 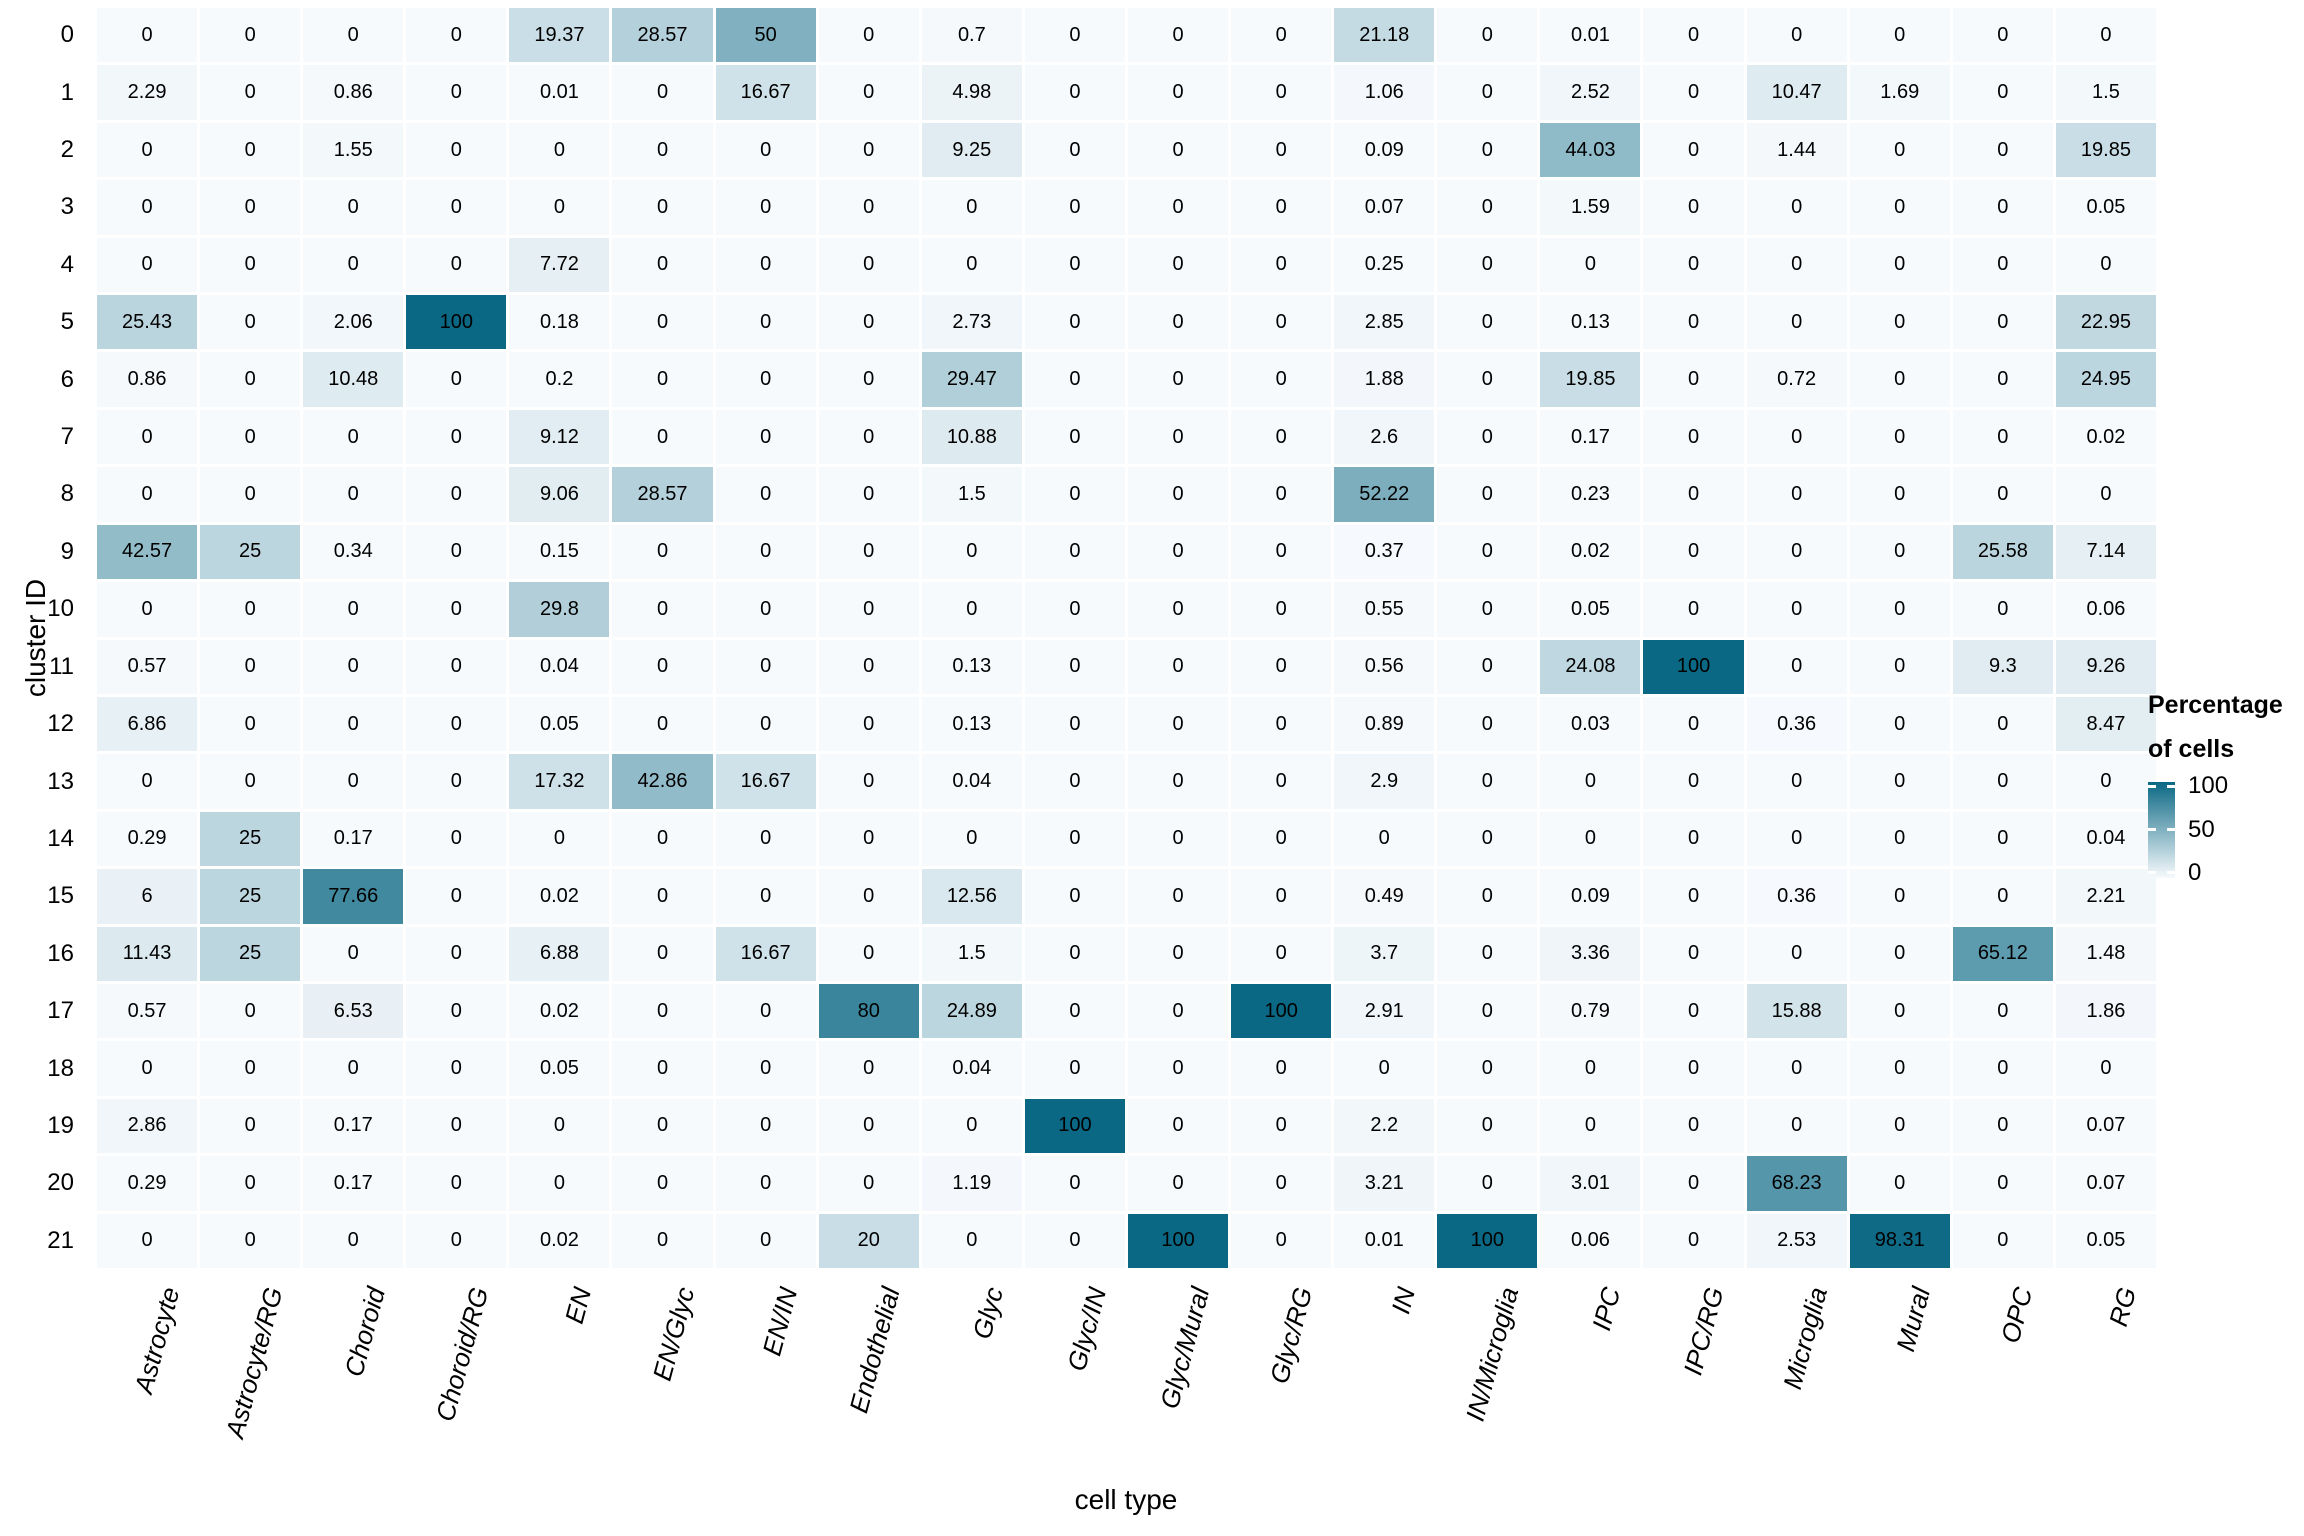 What do you see at coordinates (559, 265) in the screenshot?
I see `heatmap-cell: 7.72` at bounding box center [559, 265].